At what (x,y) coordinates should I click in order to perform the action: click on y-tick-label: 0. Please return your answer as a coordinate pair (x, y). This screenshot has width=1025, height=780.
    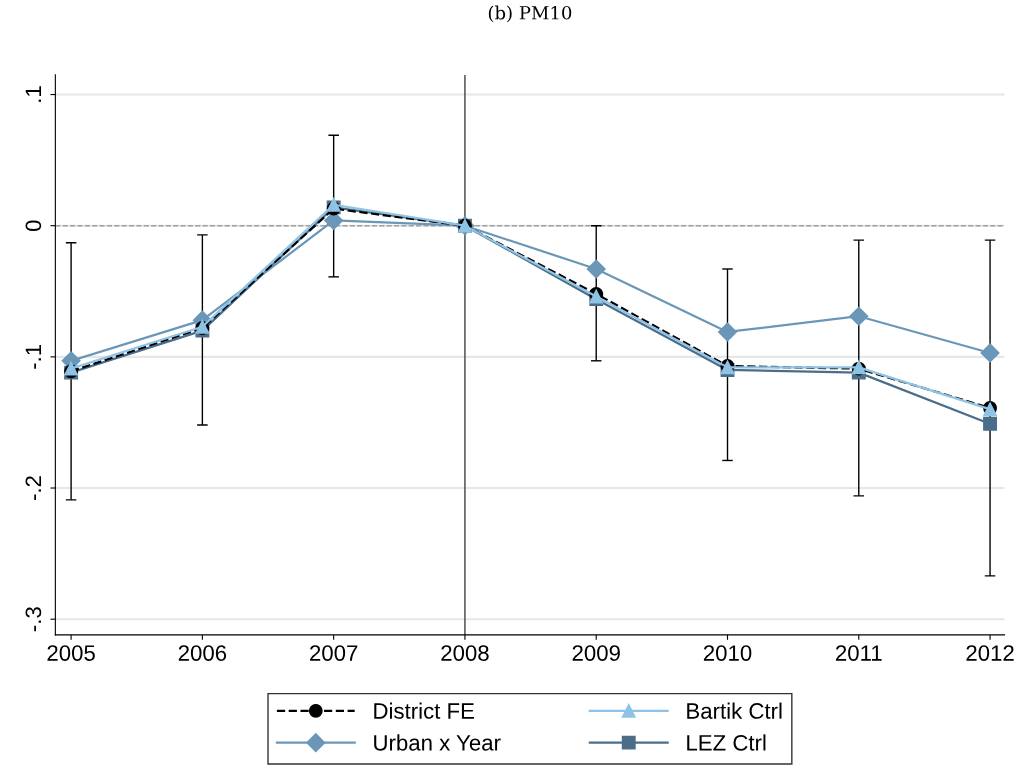
    Looking at the image, I should click on (33, 226).